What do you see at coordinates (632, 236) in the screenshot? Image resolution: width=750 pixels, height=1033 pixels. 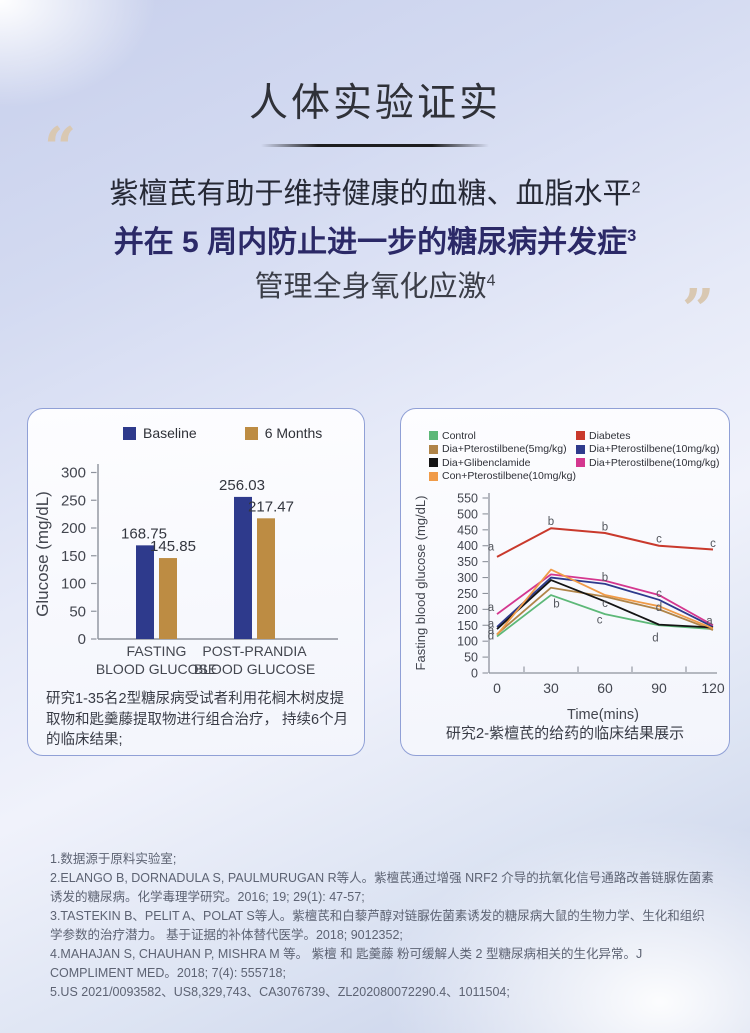 I see `claim-line-2-ref: 3` at bounding box center [632, 236].